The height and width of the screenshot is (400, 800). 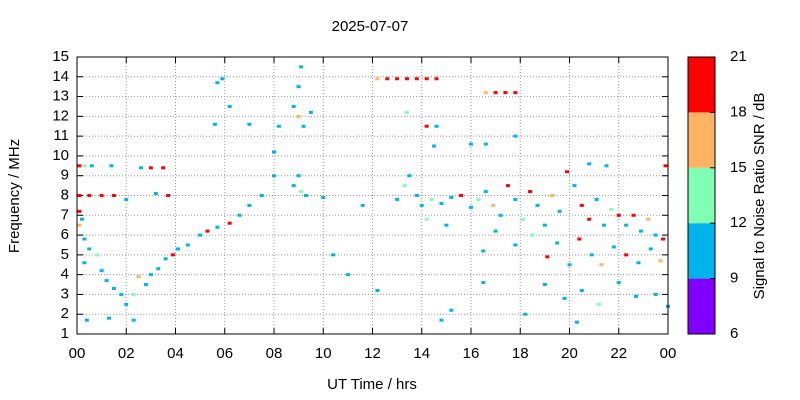 What do you see at coordinates (65, 313) in the screenshot?
I see `y-tick-label: 2` at bounding box center [65, 313].